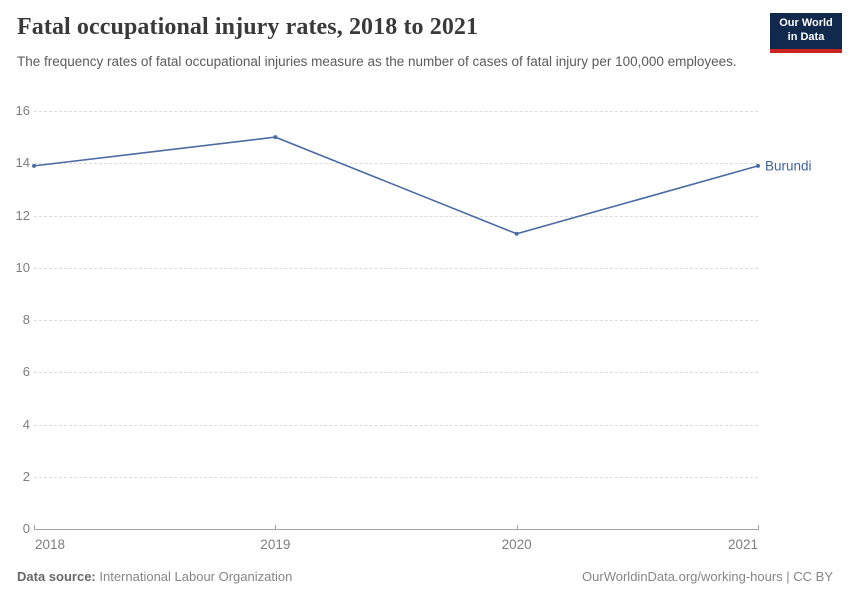  Describe the element at coordinates (50, 544) in the screenshot. I see `x-axis-tick-label: 2018` at that location.